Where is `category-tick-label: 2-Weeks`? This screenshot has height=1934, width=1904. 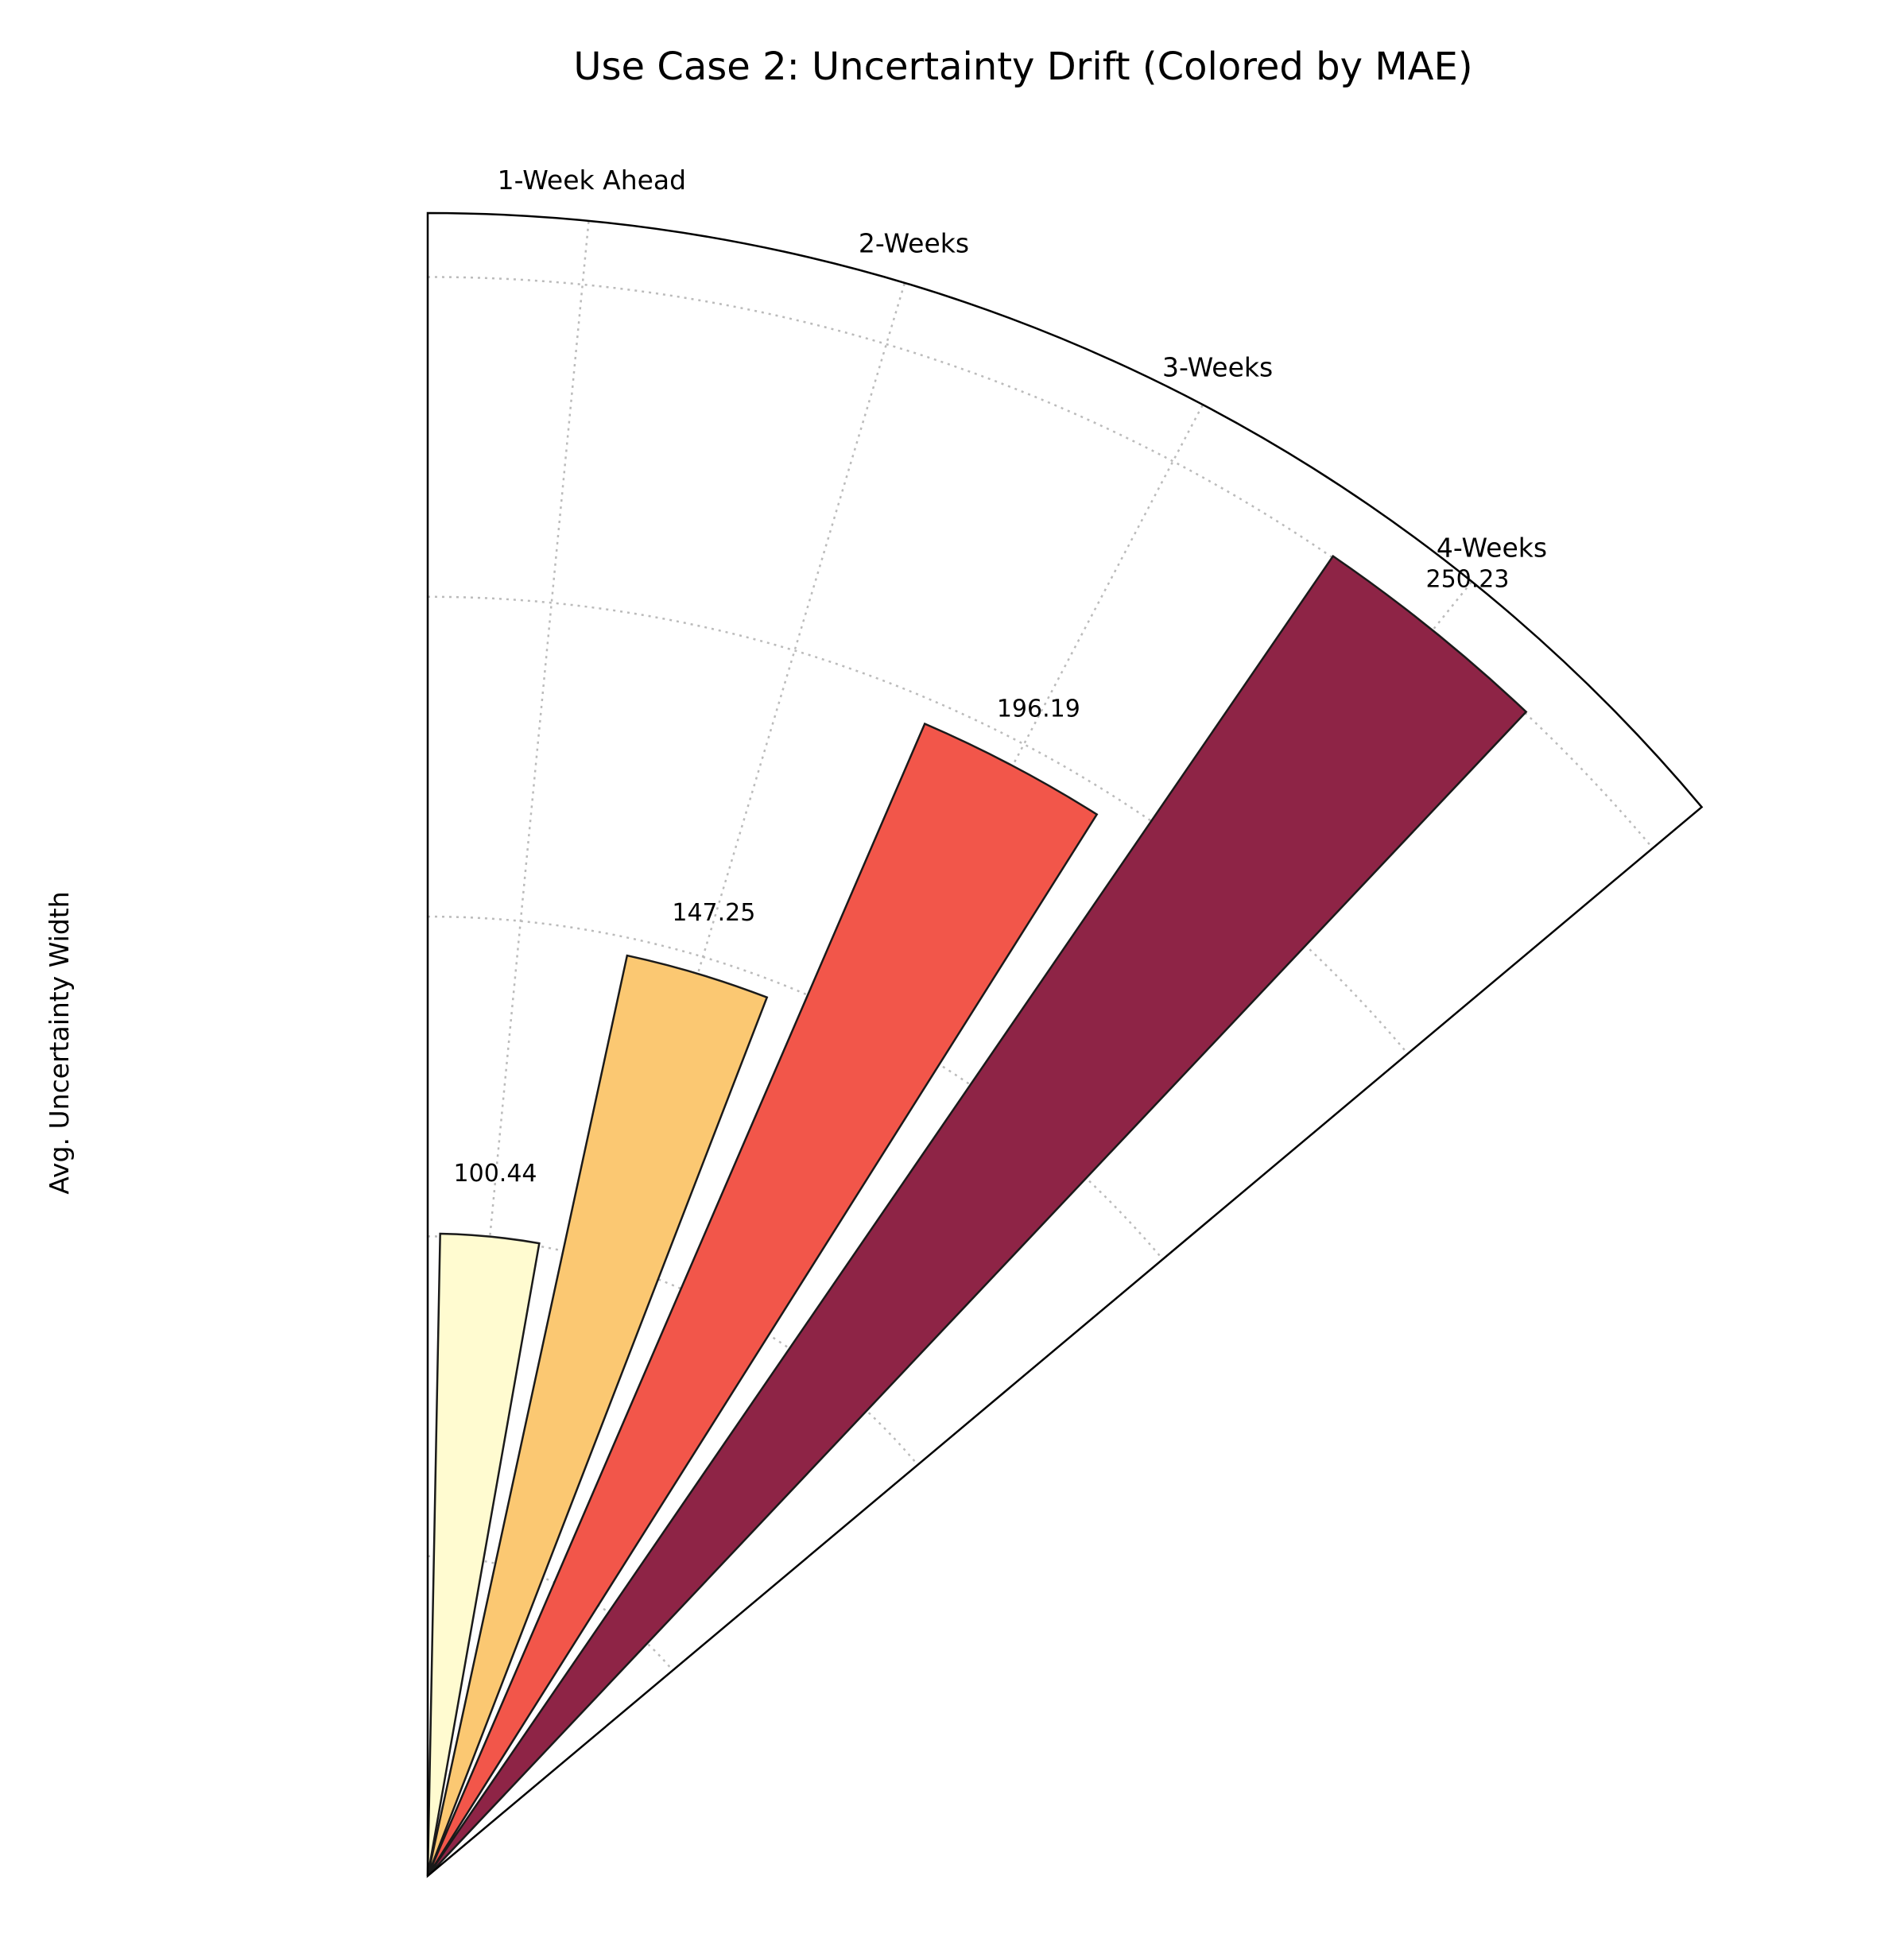
category-tick-label: 2-Weeks is located at coordinates (914, 243).